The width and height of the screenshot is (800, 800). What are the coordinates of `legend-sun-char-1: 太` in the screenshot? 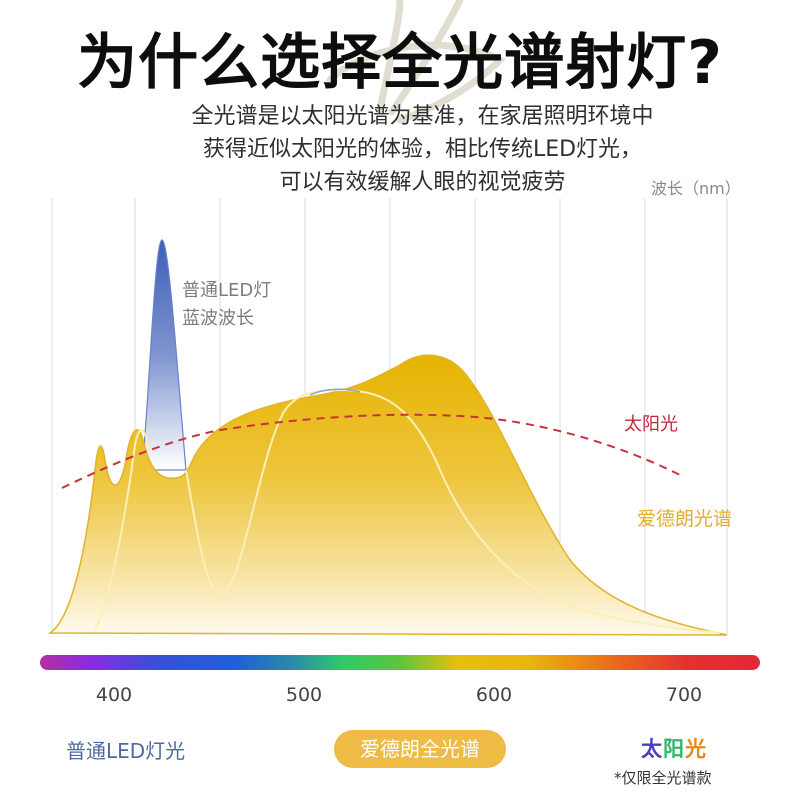 It's located at (652, 749).